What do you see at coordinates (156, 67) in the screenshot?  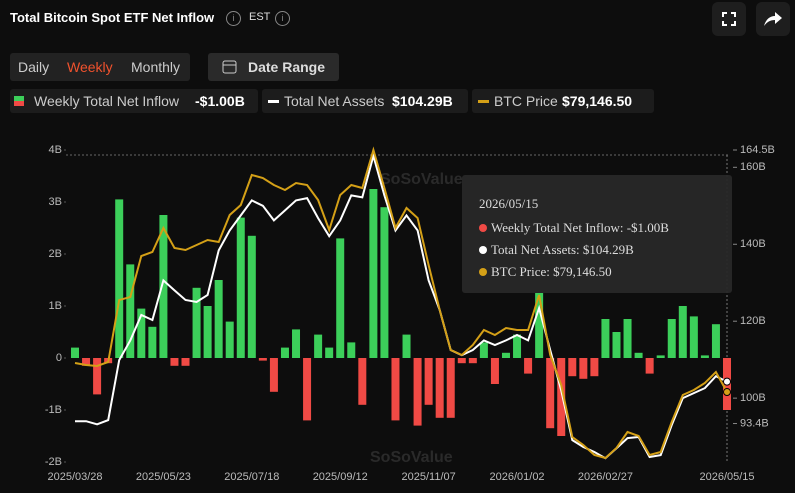 I see `tab: Monthly` at bounding box center [156, 67].